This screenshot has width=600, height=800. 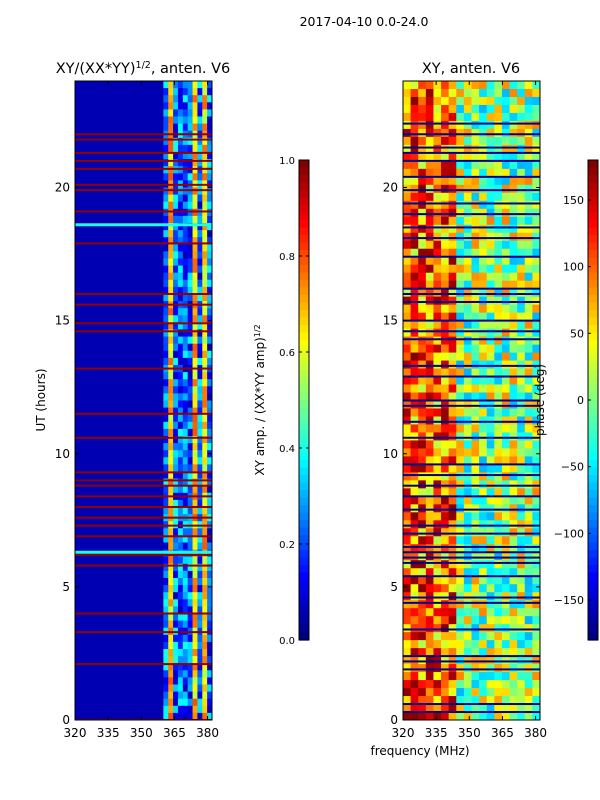 I want to click on left-saturated-row, so click(x=143, y=190).